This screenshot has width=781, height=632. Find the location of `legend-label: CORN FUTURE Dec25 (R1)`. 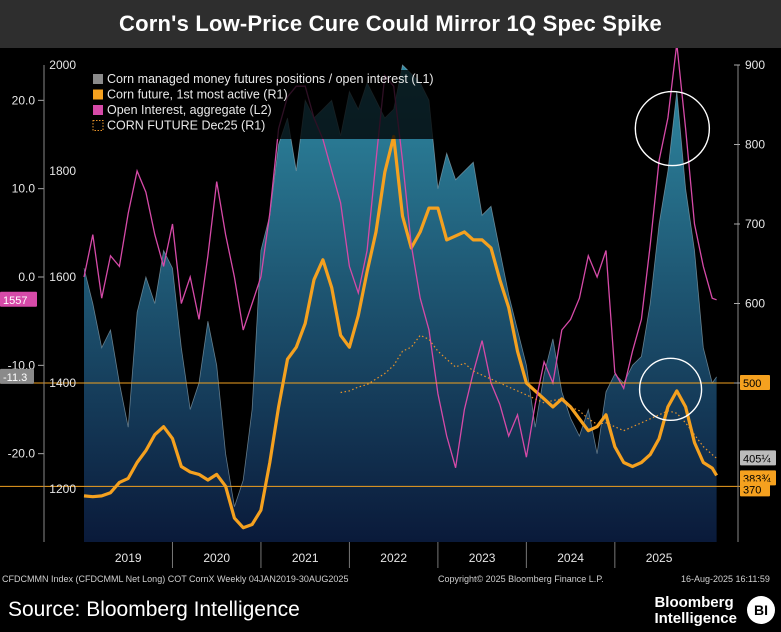

legend-label: CORN FUTURE Dec25 (R1) is located at coordinates (186, 126).